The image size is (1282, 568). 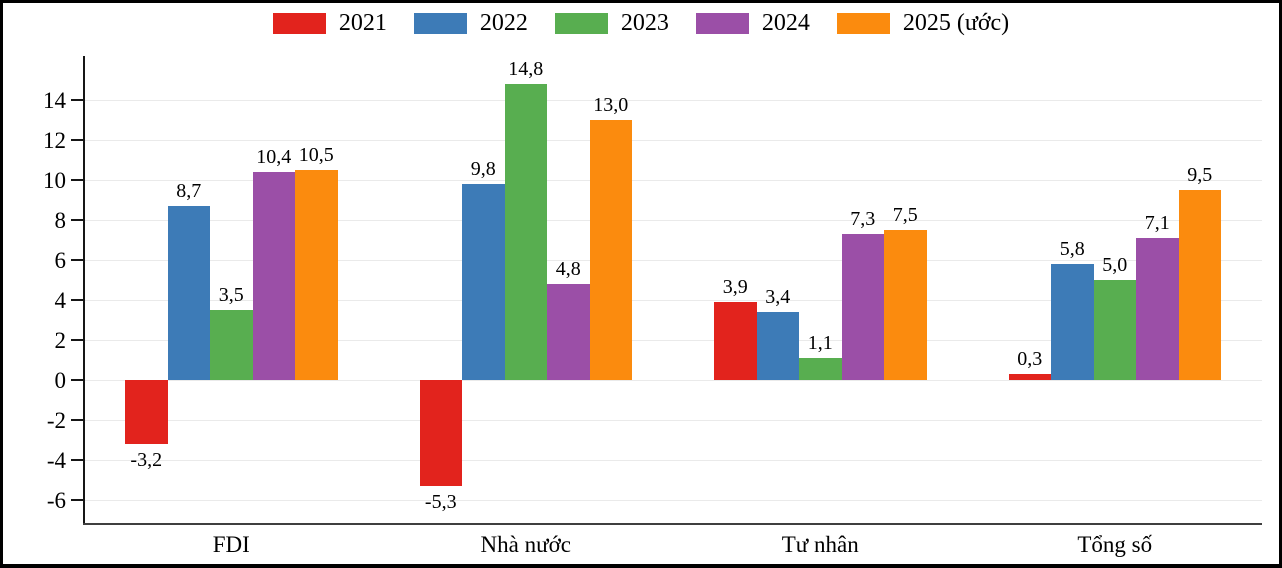 I want to click on y-tick-label: 8, so click(x=60, y=220).